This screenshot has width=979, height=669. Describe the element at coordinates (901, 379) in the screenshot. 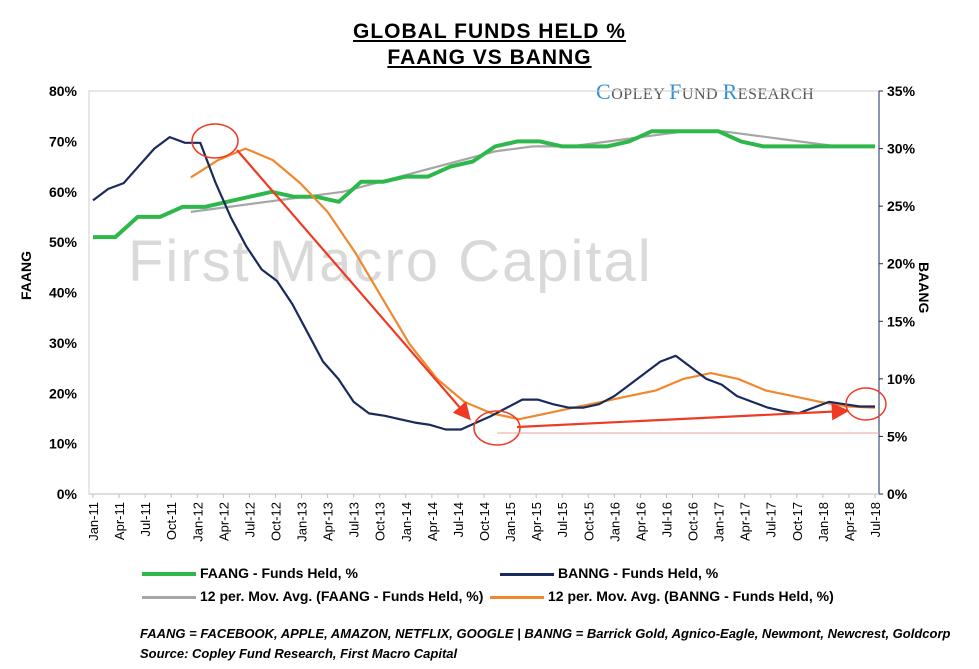

I see `right-tick-label: 10%` at that location.